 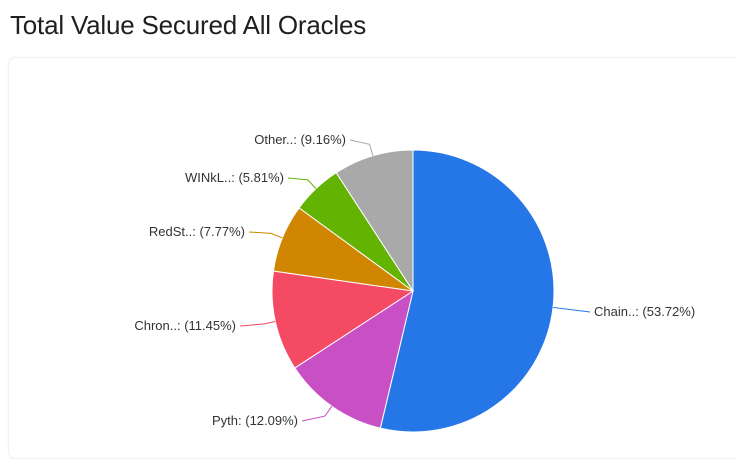 I want to click on slice-label-4: WINkL..: (5.81%), so click(x=234, y=177).